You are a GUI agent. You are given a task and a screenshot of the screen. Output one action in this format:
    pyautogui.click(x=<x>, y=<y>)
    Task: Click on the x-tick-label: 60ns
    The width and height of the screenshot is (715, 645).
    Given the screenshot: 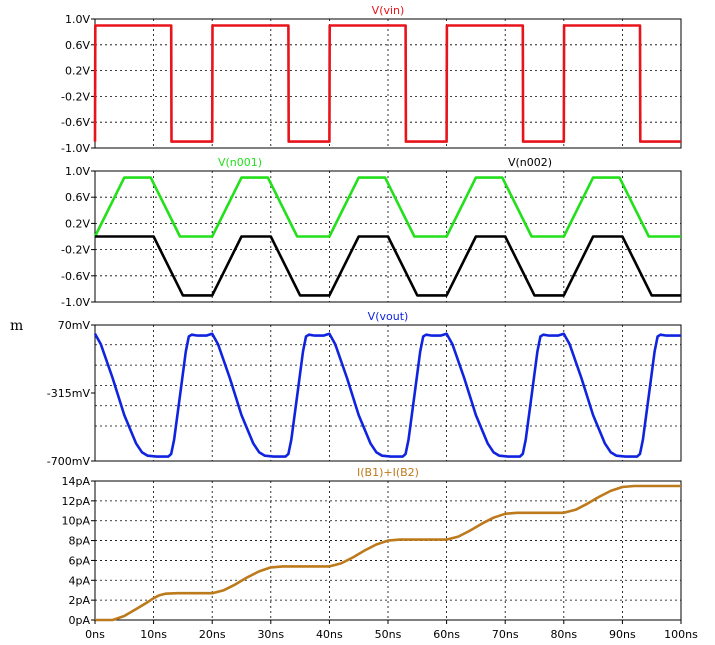 What is the action you would take?
    pyautogui.click(x=446, y=634)
    